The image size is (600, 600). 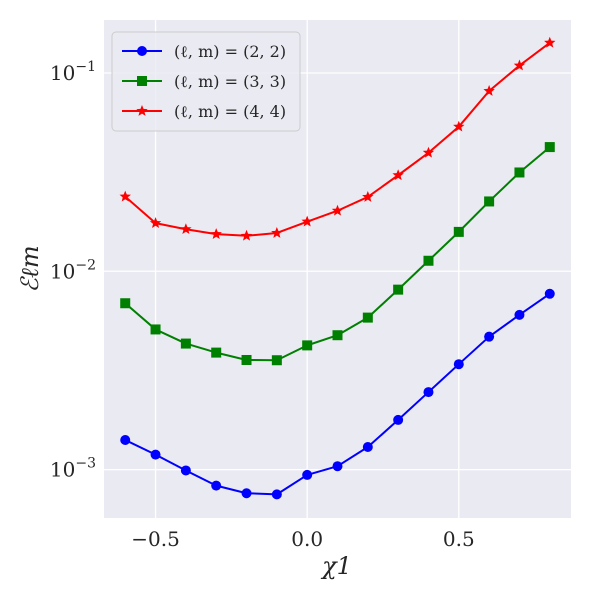 I want to click on y-tick-label: 10⁻², so click(x=73, y=270).